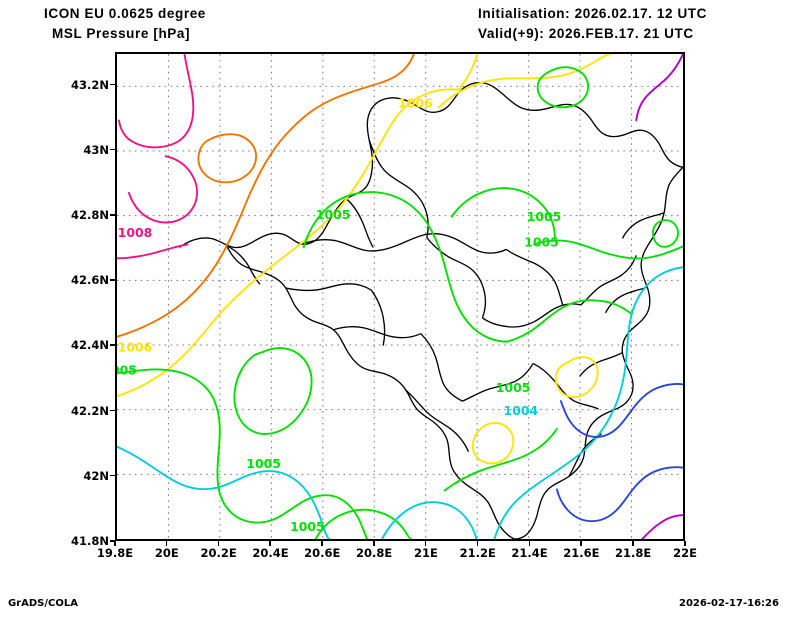 This screenshot has height=618, width=800. What do you see at coordinates (121, 33) in the screenshot?
I see `field-title: MSL Pressure [hPa]` at bounding box center [121, 33].